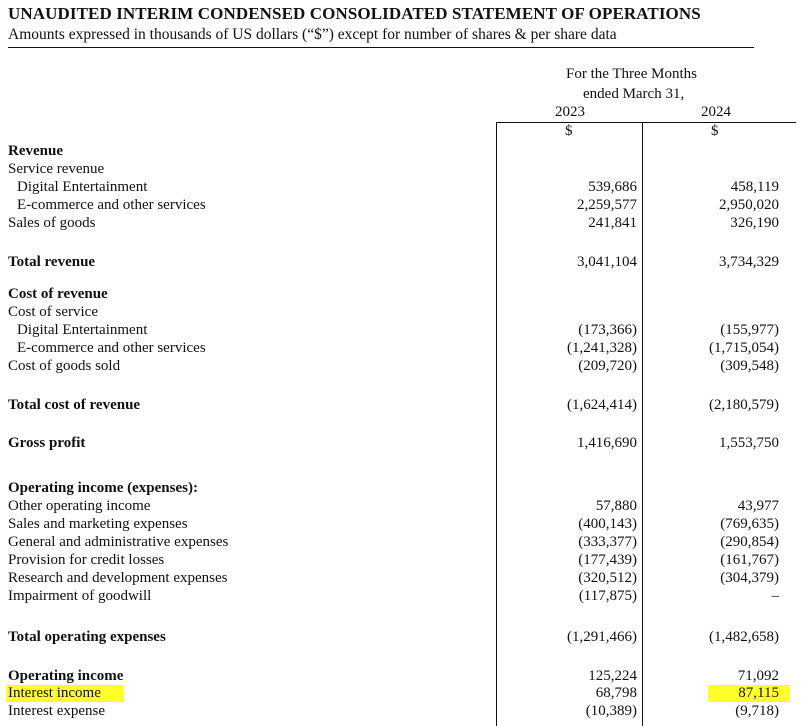 This screenshot has height=726, width=802. I want to click on row-label: Interest expense, so click(57, 711).